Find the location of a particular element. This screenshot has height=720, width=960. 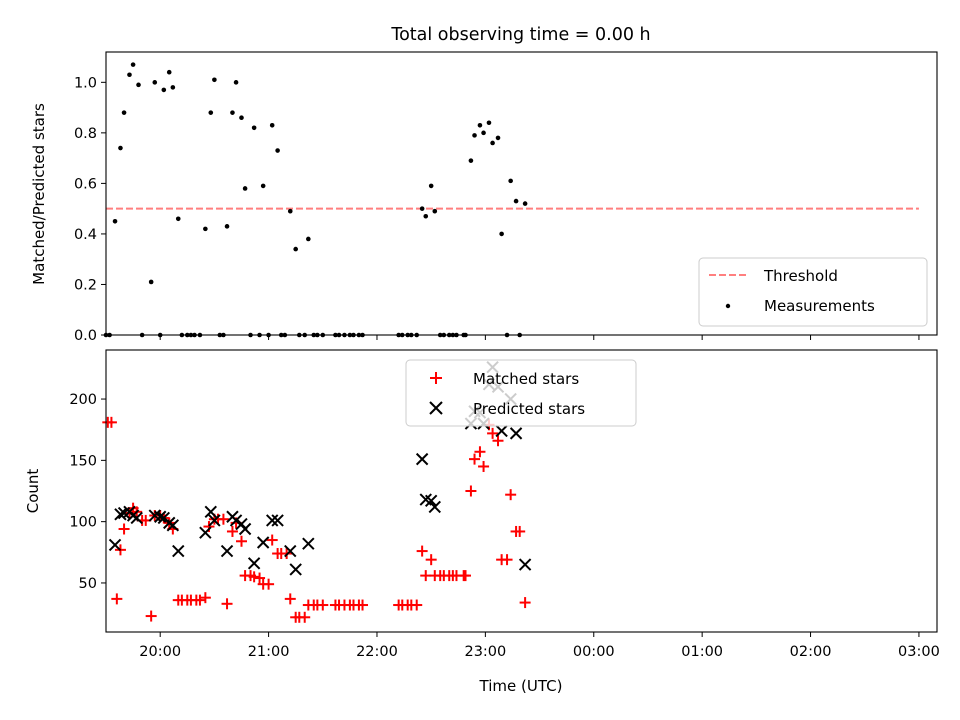

top-x-axis is located at coordinates (539, 337).